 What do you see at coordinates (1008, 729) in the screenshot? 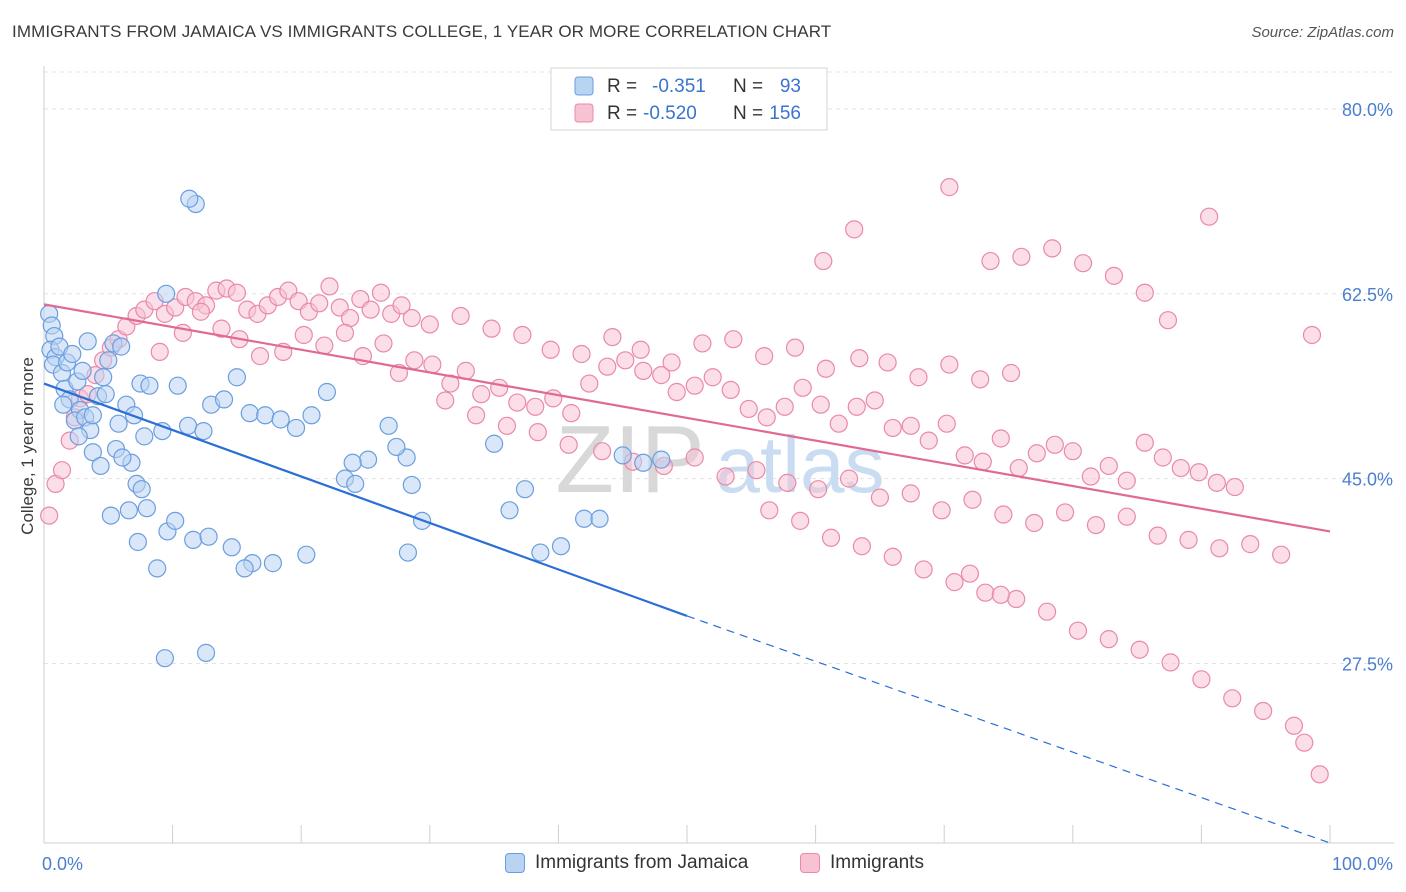
I see `trend-line-extension-blue` at bounding box center [1008, 729].